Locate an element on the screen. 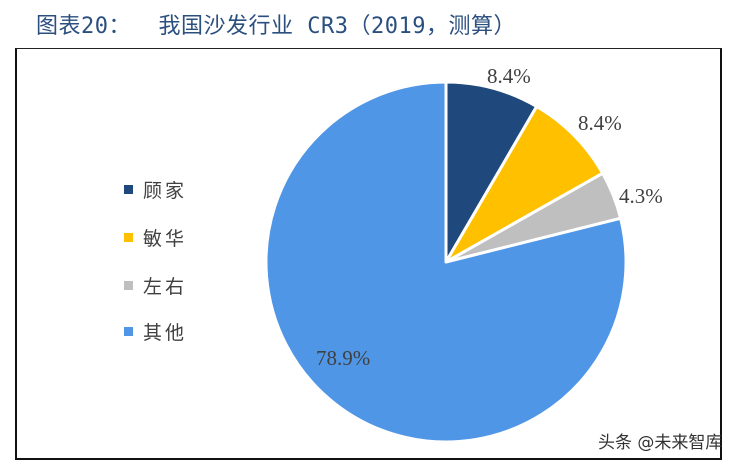  data-label-other: 78.9% is located at coordinates (343, 358).